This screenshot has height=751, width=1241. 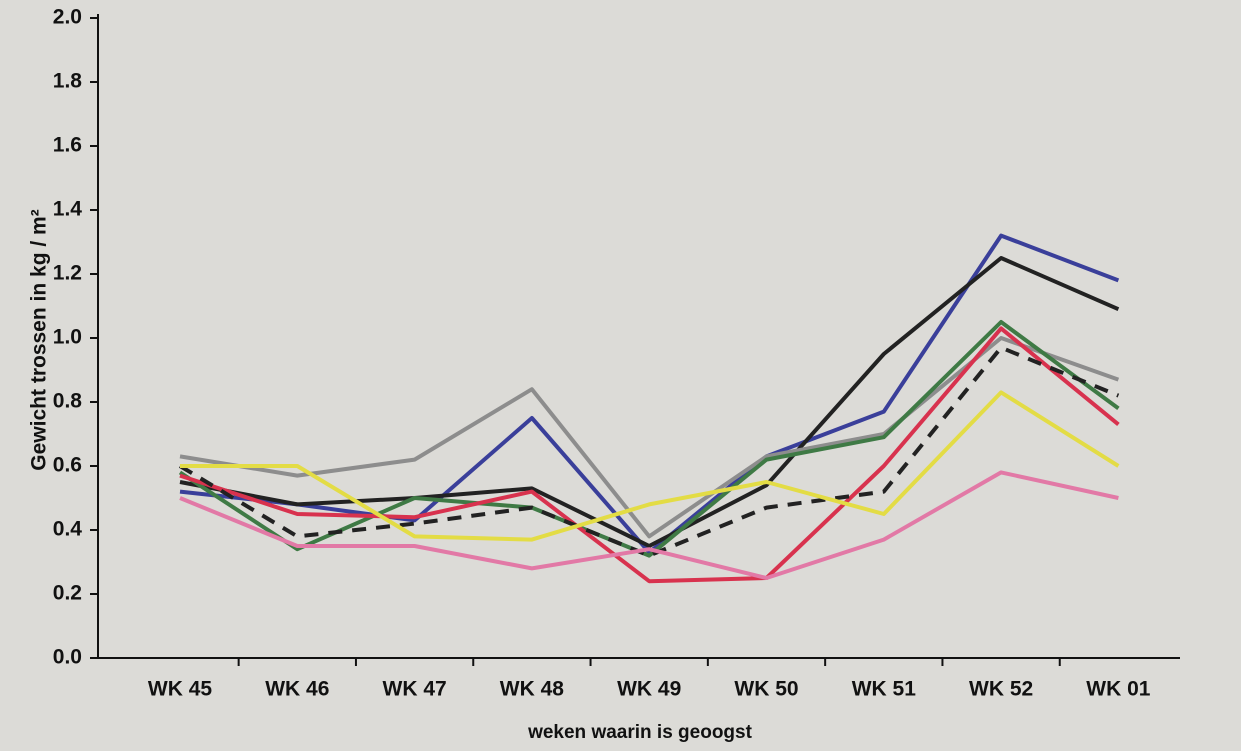 I want to click on y-tick-label: 1.4, so click(x=68, y=209).